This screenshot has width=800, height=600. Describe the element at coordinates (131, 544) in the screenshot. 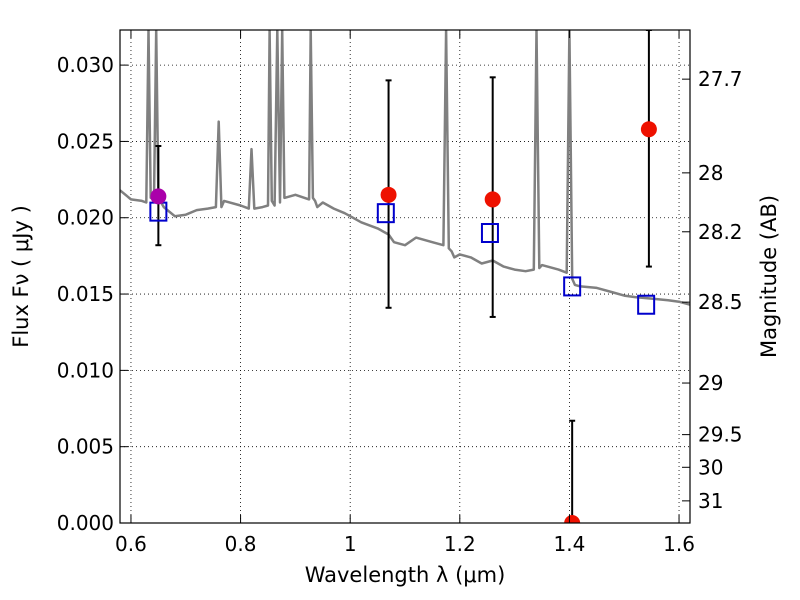

I see `x-tick-label: 0.6` at that location.